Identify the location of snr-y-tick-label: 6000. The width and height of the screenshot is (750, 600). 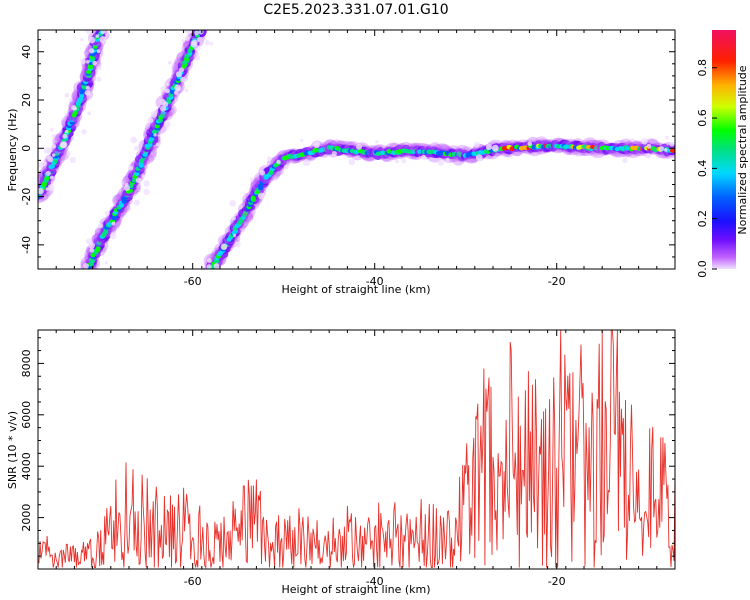
(26, 415).